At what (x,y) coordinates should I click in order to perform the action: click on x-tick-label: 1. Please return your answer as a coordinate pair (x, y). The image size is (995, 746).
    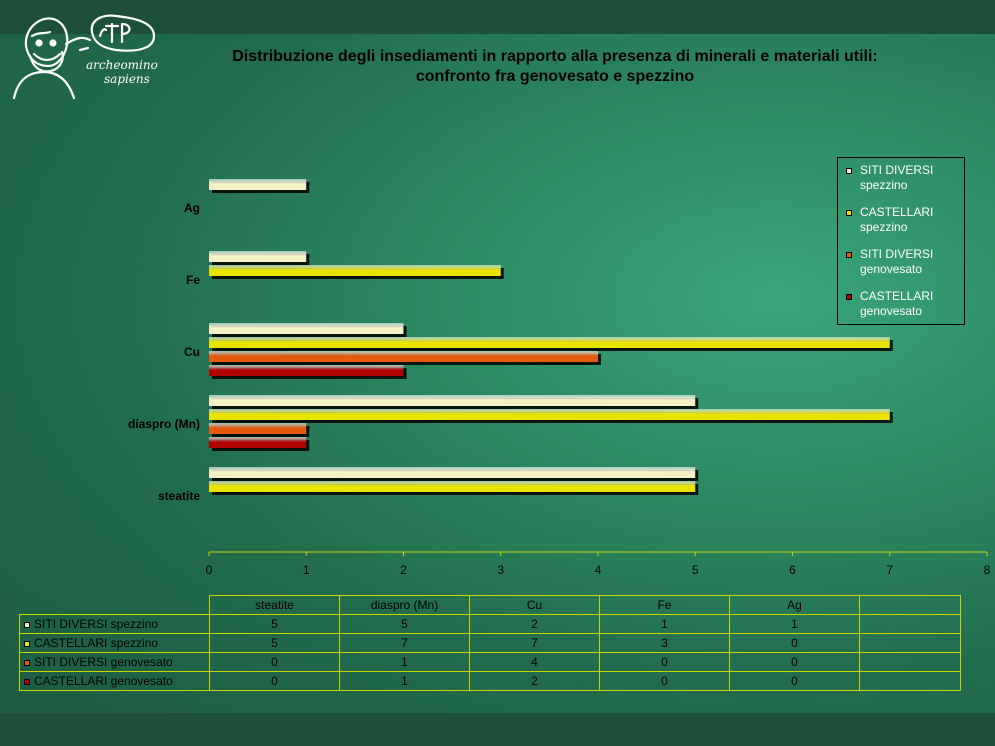
    Looking at the image, I should click on (306, 570).